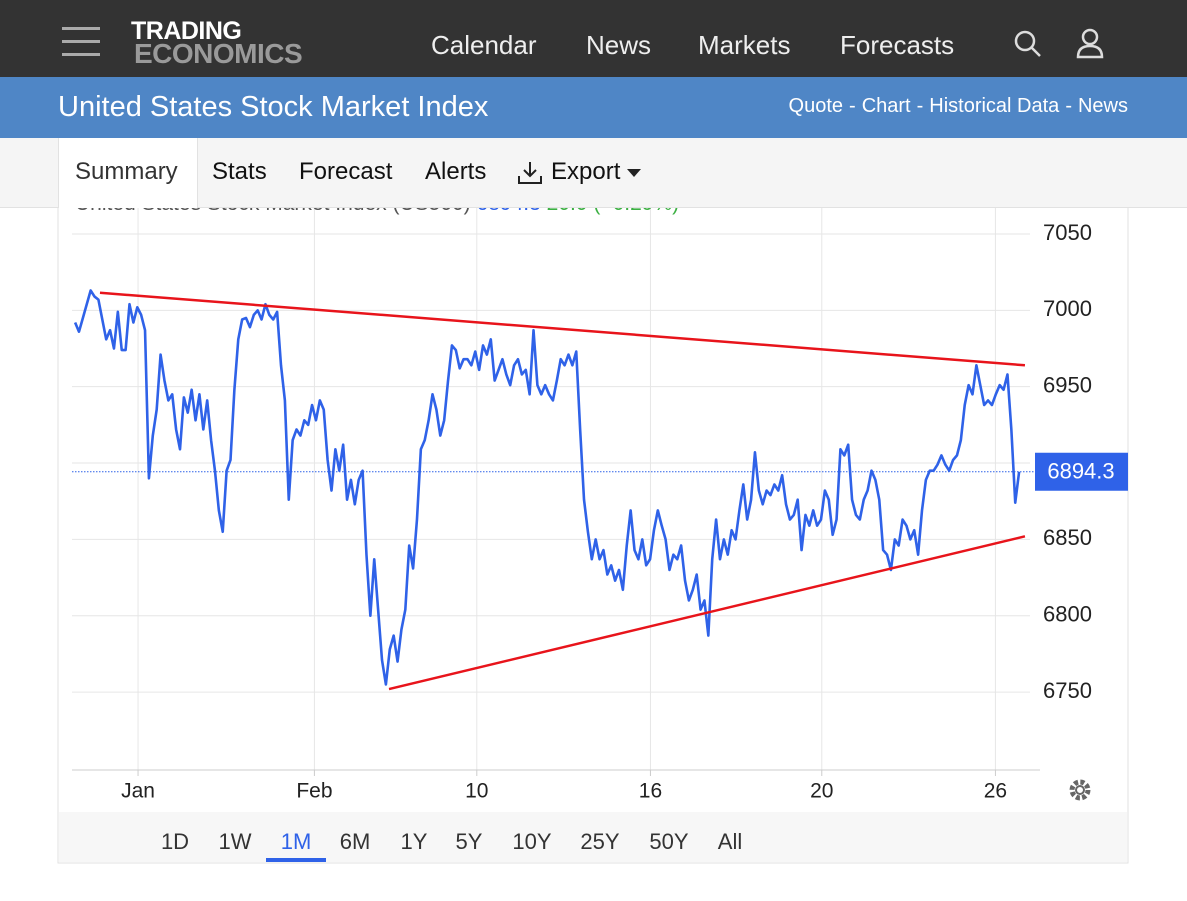 Image resolution: width=1187 pixels, height=901 pixels. What do you see at coordinates (1067, 690) in the screenshot?
I see `y-tick-label: 6750` at bounding box center [1067, 690].